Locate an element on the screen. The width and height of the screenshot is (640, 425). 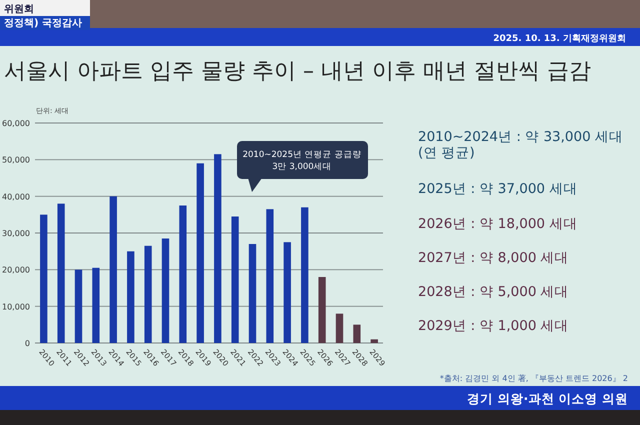
y-tick-label: 20,000 is located at coordinates (16, 270).